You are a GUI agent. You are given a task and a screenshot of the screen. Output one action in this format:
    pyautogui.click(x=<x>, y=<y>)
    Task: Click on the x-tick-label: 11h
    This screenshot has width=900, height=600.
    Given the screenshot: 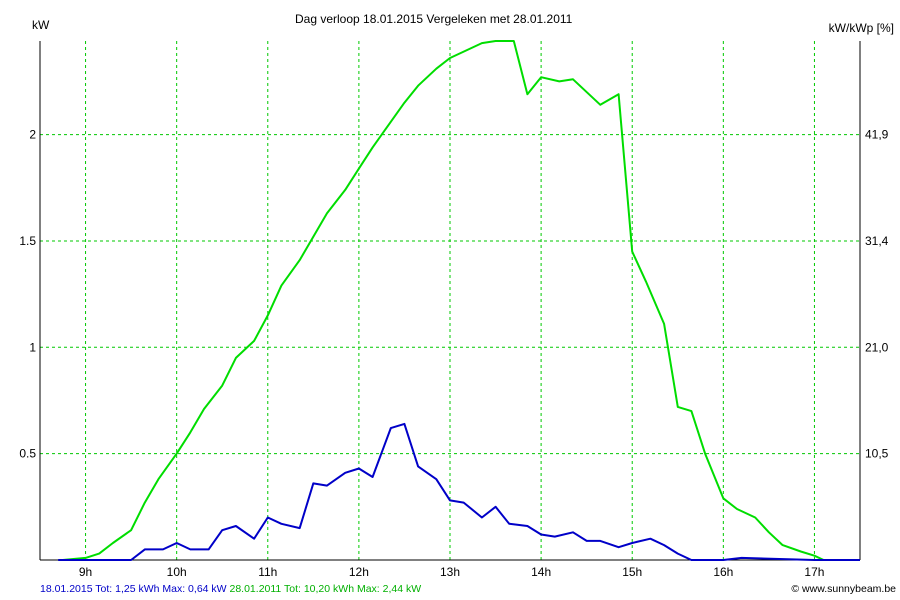 What is the action you would take?
    pyautogui.click(x=267, y=572)
    